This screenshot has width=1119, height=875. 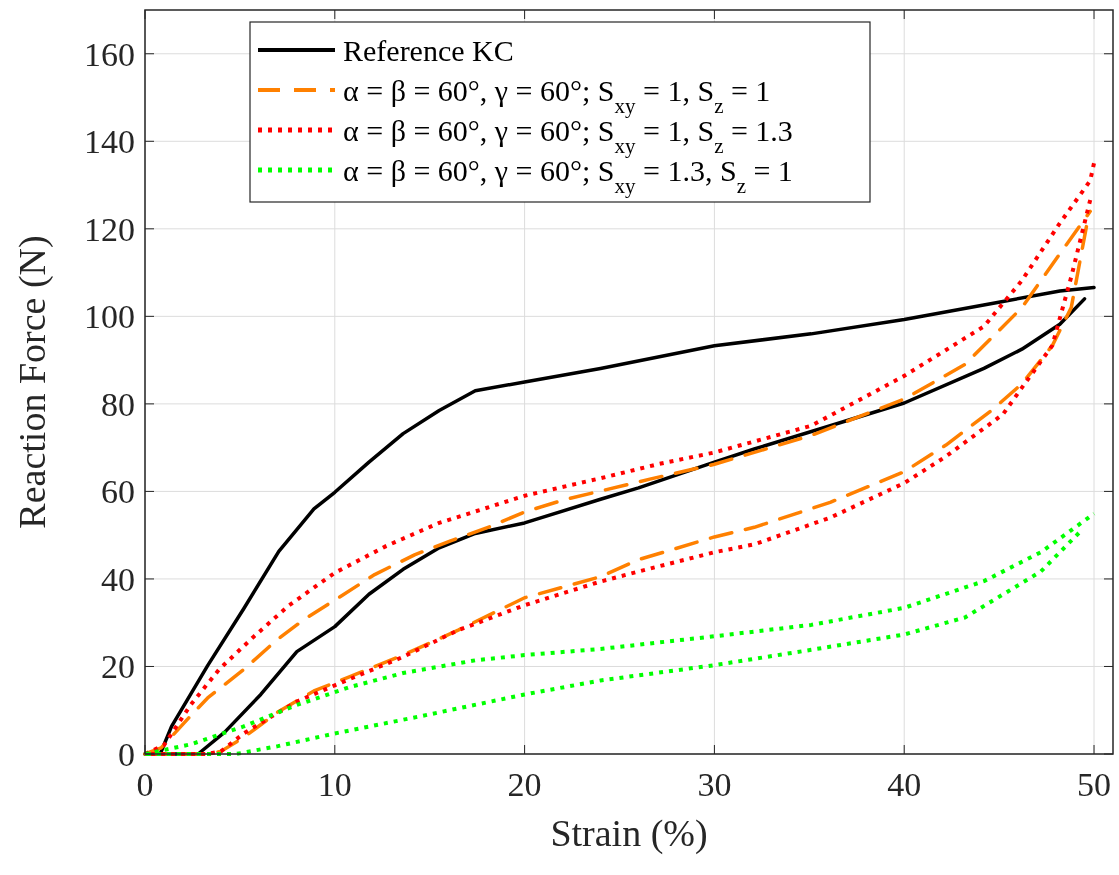 What do you see at coordinates (32, 382) in the screenshot?
I see `y-axis-title: Reaction Force (N)` at bounding box center [32, 382].